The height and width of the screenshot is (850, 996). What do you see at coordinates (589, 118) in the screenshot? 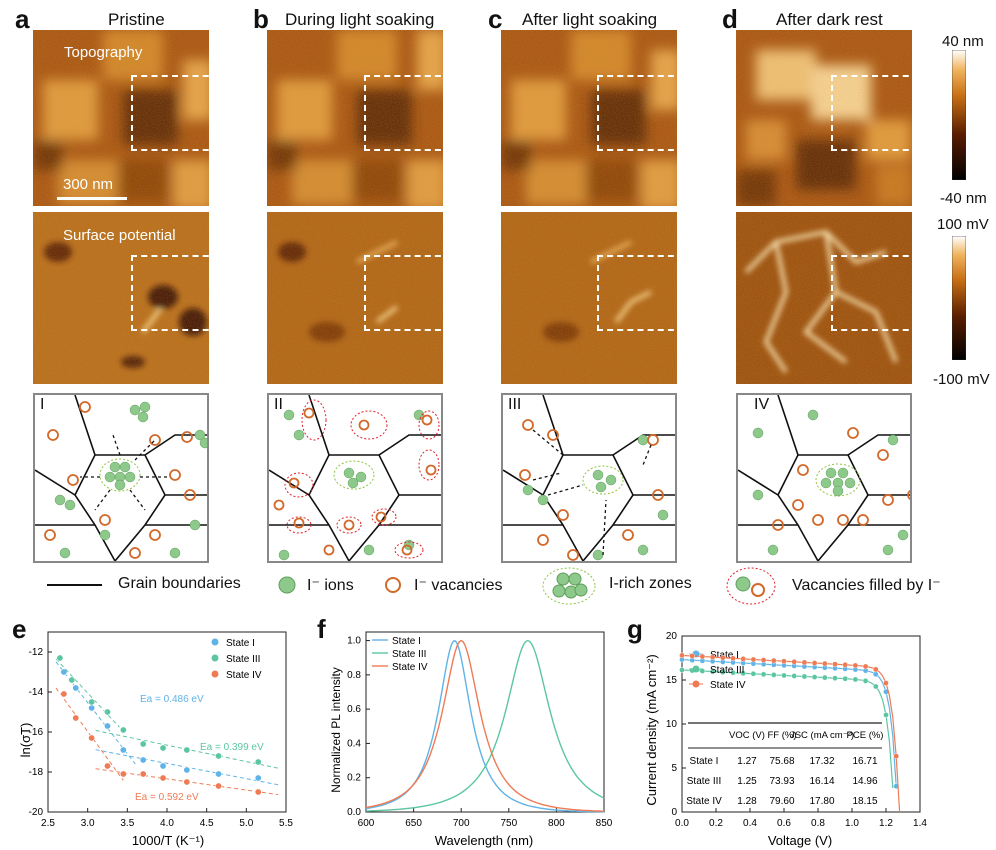
I see `topography-image-after` at bounding box center [589, 118].